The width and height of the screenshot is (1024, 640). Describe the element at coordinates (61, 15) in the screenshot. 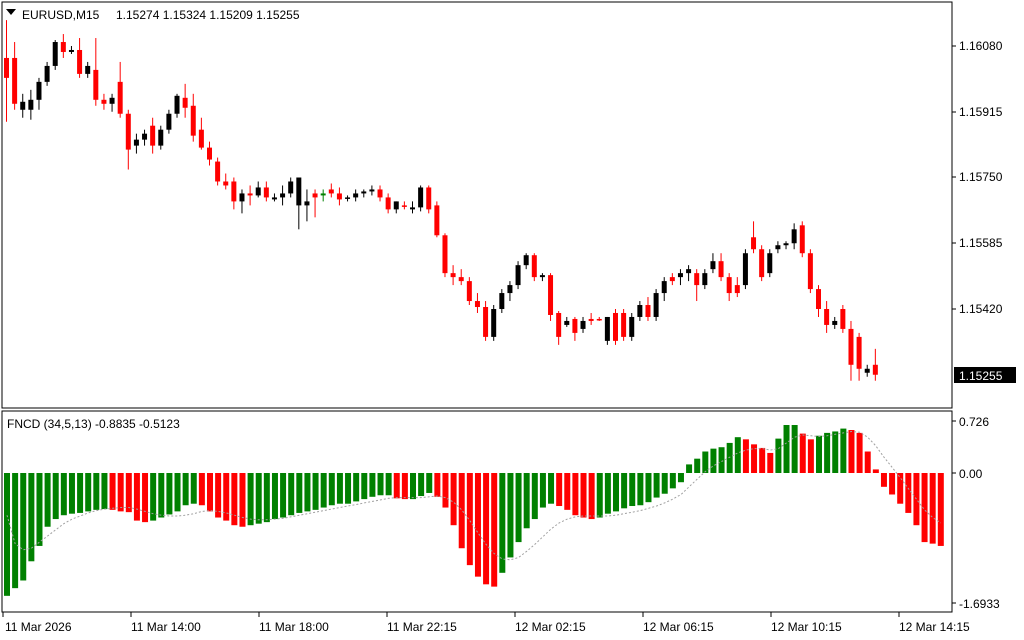

I see `symbol-label: EURUSD,M15` at that location.